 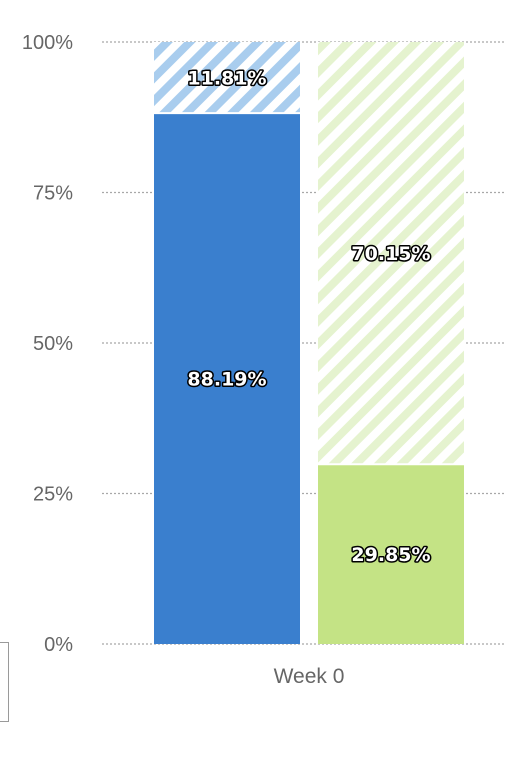 I want to click on data-label: 11.81%, so click(x=226, y=79).